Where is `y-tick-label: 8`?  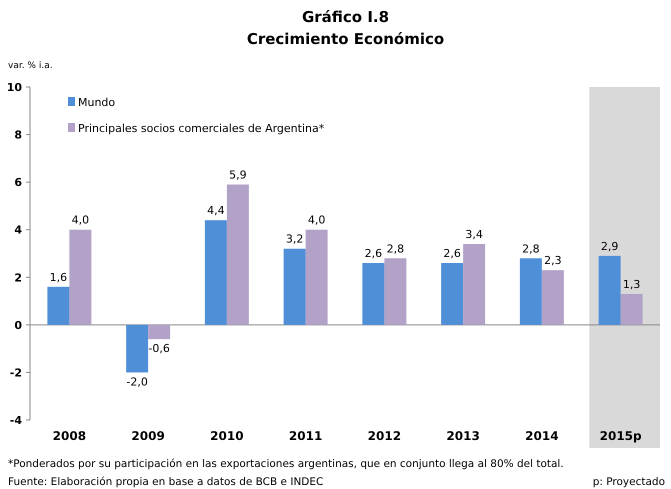
y-tick-label: 8 is located at coordinates (18, 135).